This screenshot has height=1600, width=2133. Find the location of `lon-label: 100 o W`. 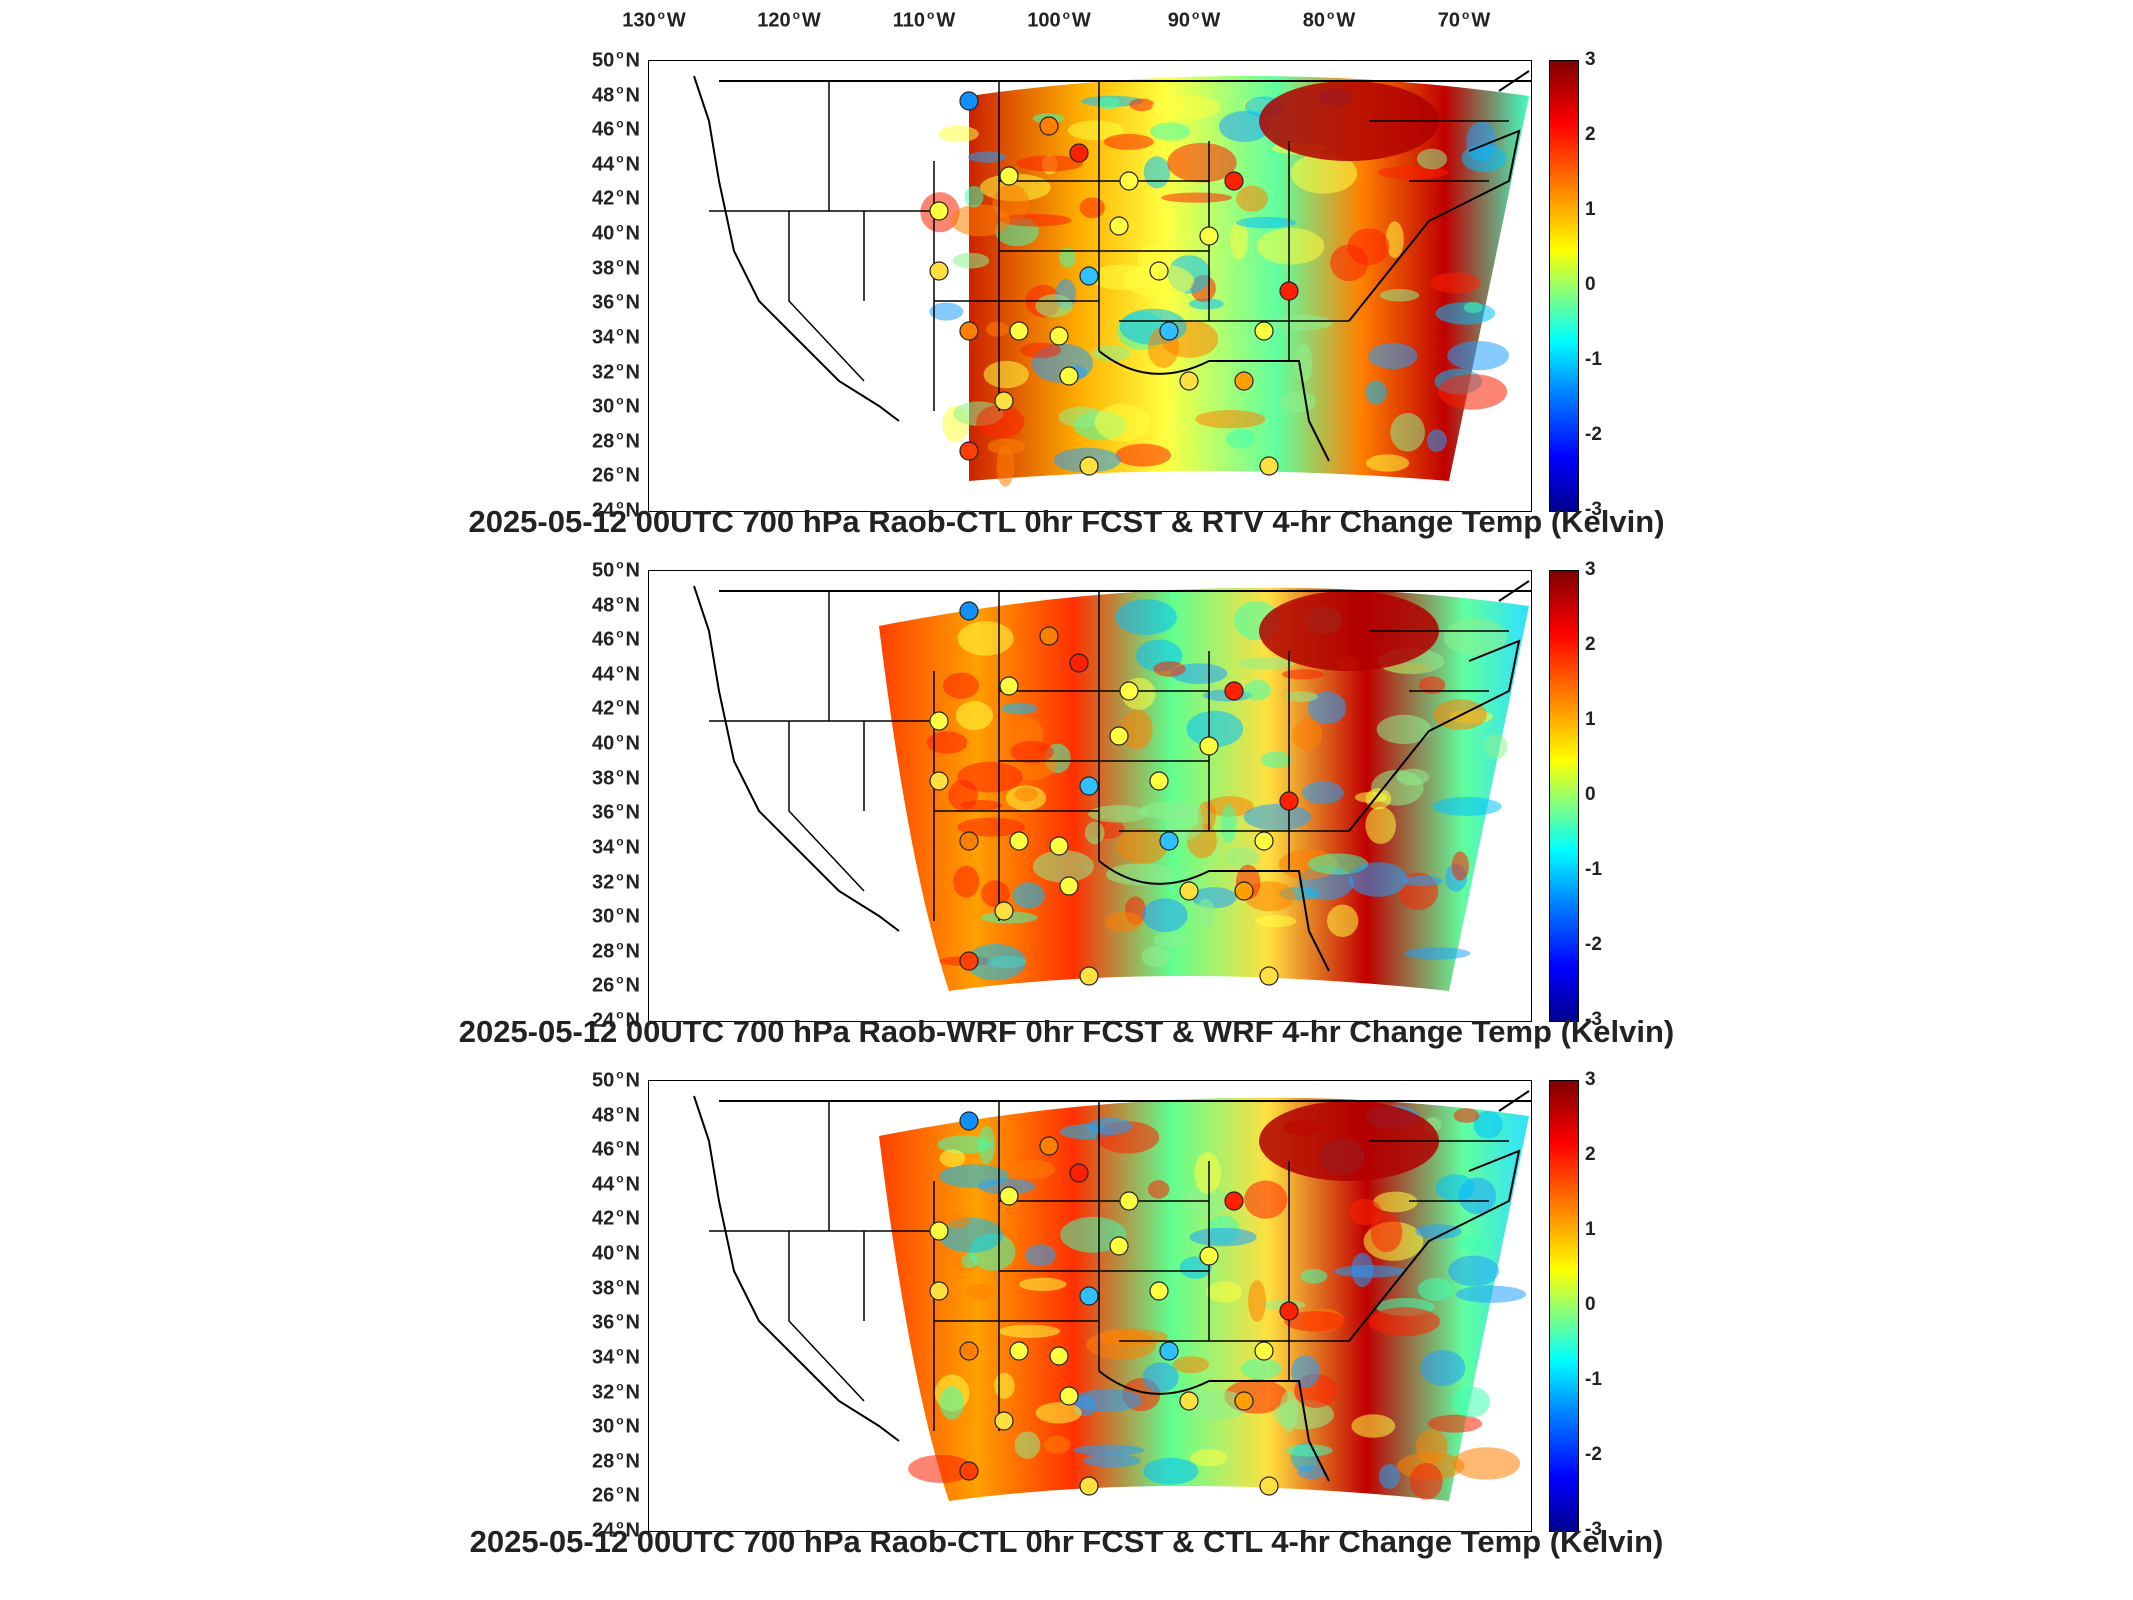

lon-label: 100 o W is located at coordinates (1059, 20).